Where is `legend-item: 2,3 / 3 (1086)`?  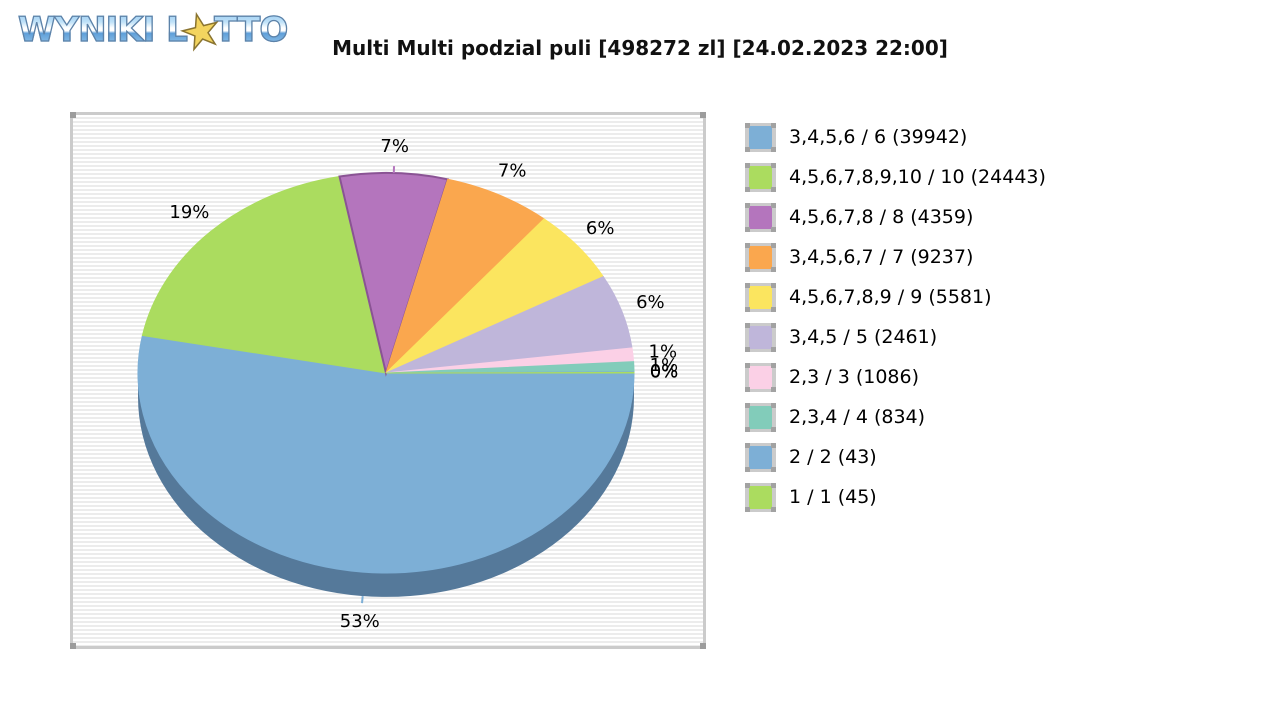 legend-item: 2,3 / 3 (1086) is located at coordinates (895, 377).